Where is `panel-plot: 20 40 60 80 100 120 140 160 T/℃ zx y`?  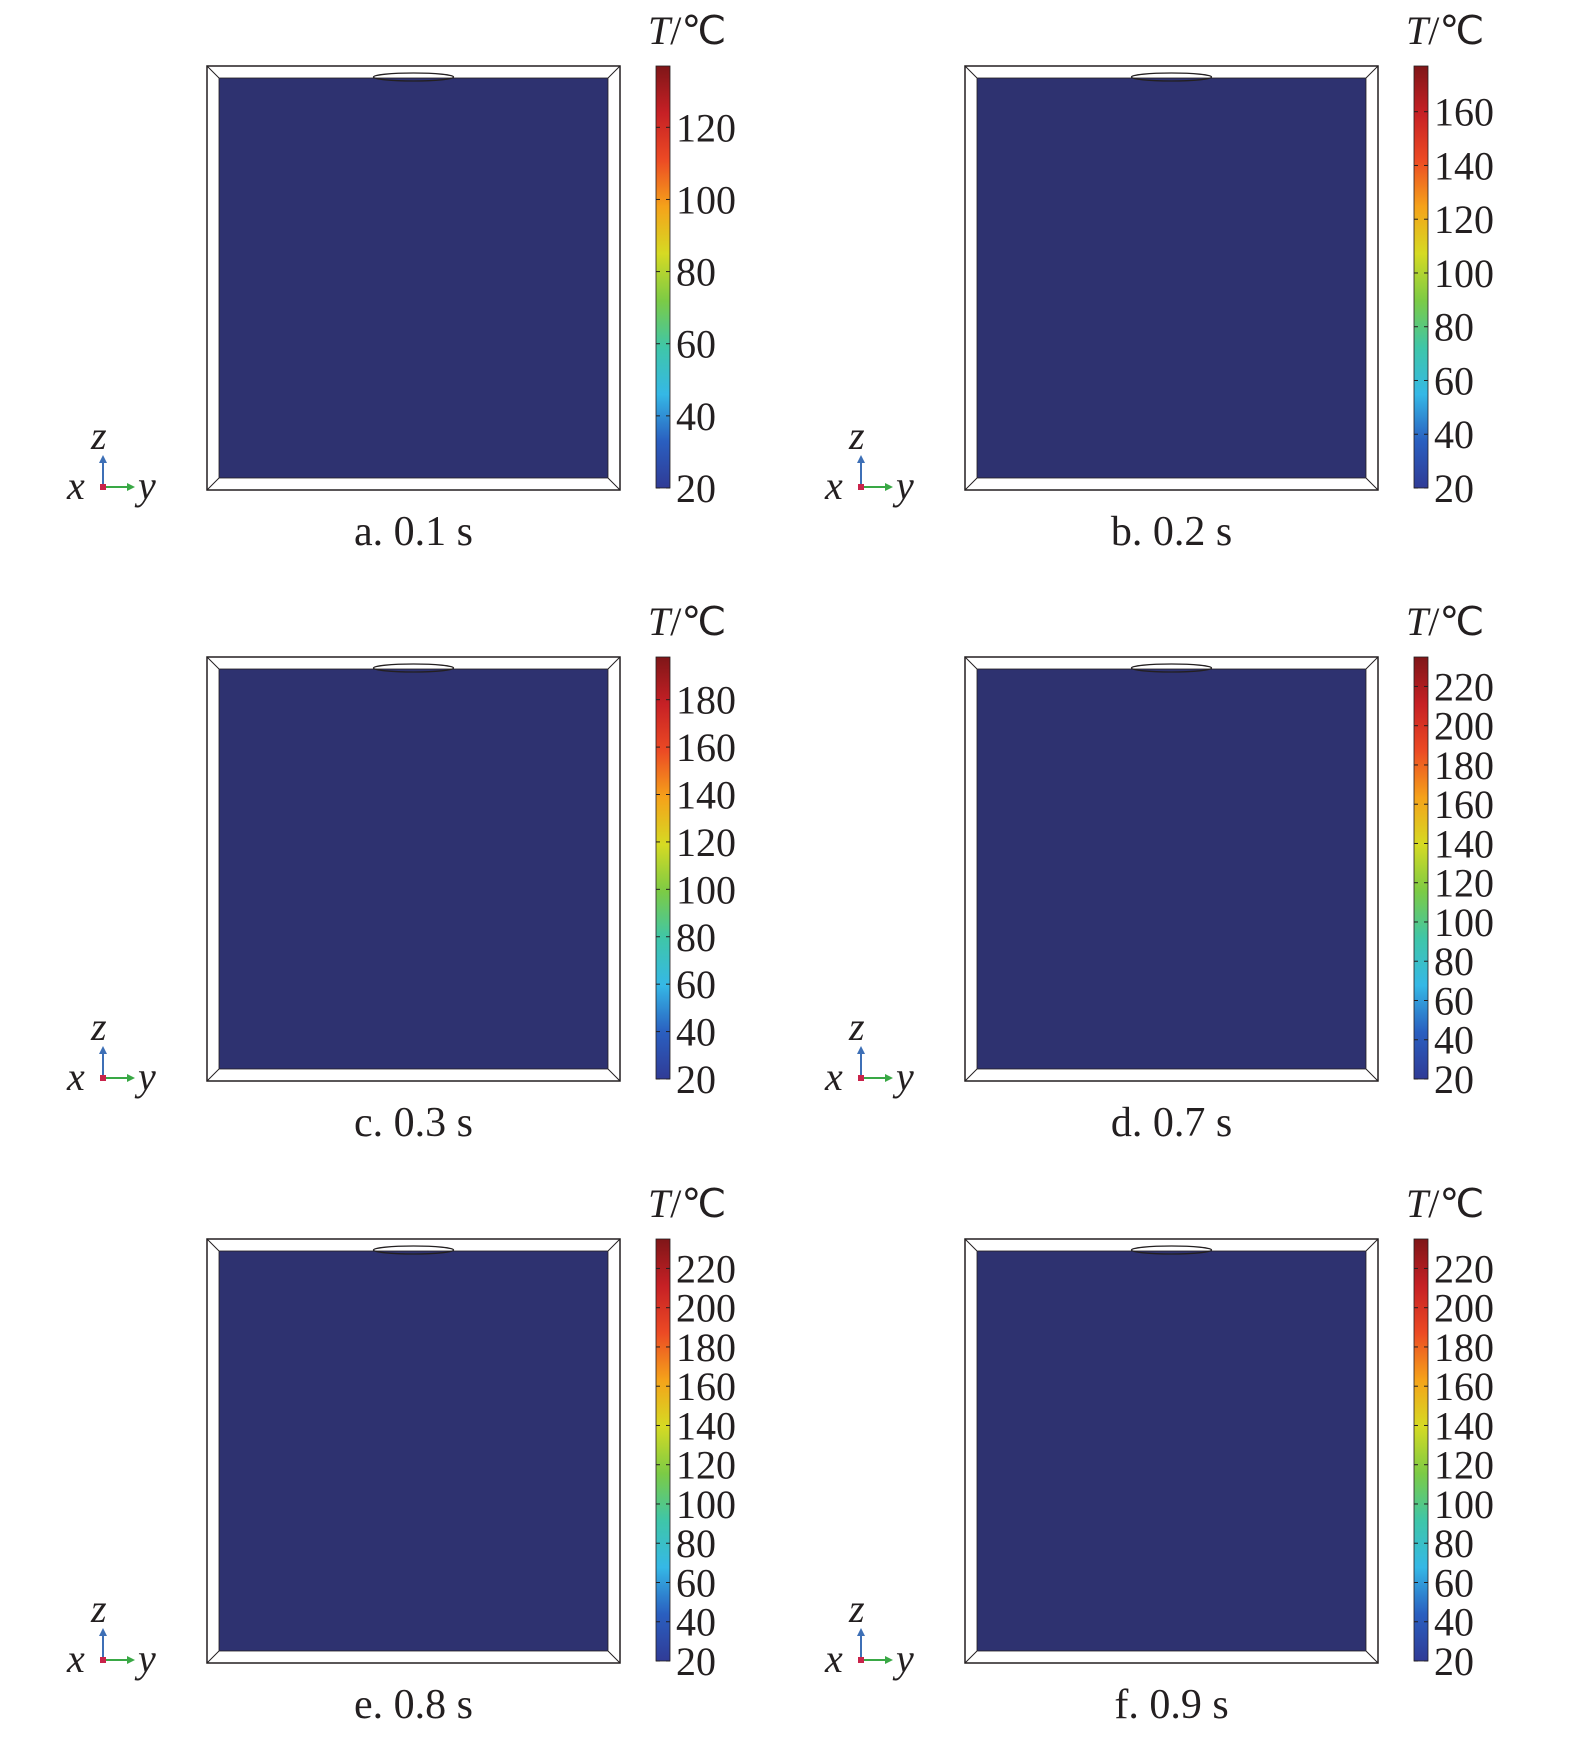
panel-plot: 20 40 60 80 100 120 140 160 T/℃ zx y is located at coordinates (1159, 259).